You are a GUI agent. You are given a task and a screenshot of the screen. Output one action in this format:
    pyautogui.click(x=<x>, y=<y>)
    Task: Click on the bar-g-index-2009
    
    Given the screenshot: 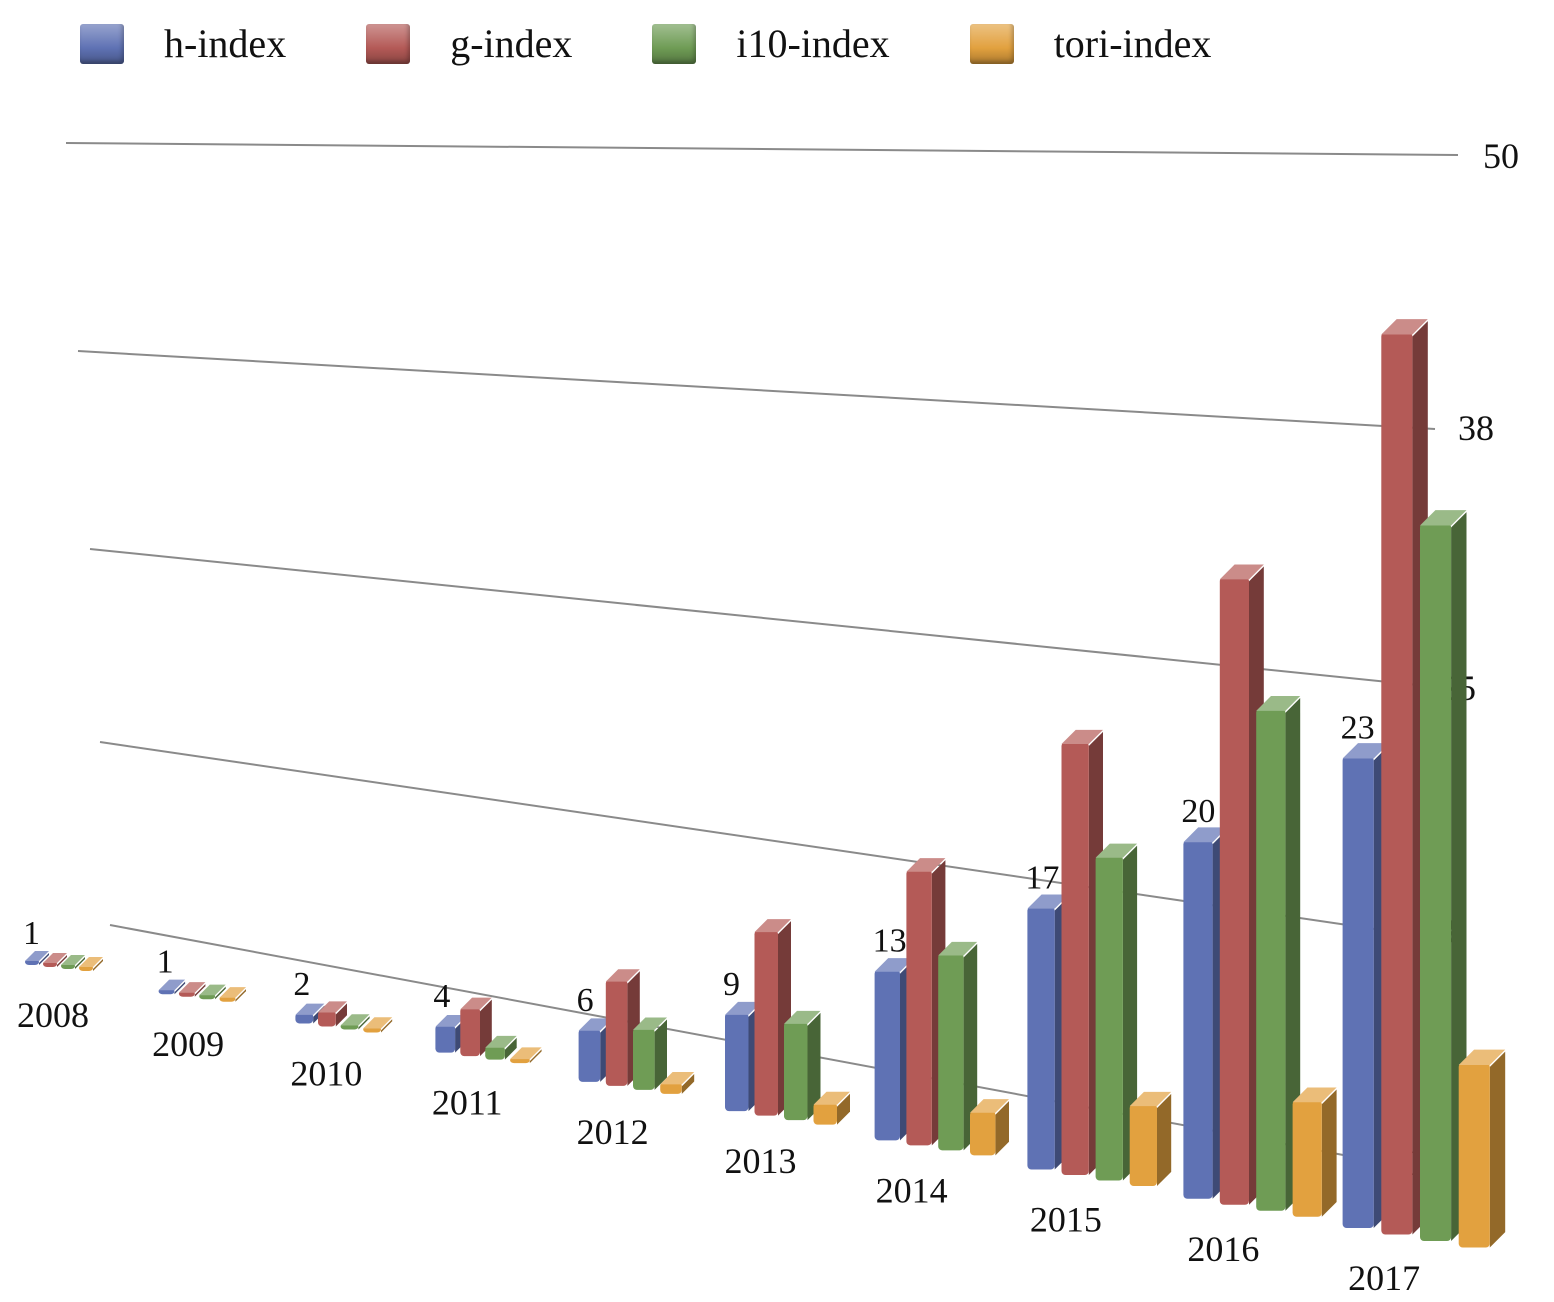 What is the action you would take?
    pyautogui.click(x=192, y=989)
    